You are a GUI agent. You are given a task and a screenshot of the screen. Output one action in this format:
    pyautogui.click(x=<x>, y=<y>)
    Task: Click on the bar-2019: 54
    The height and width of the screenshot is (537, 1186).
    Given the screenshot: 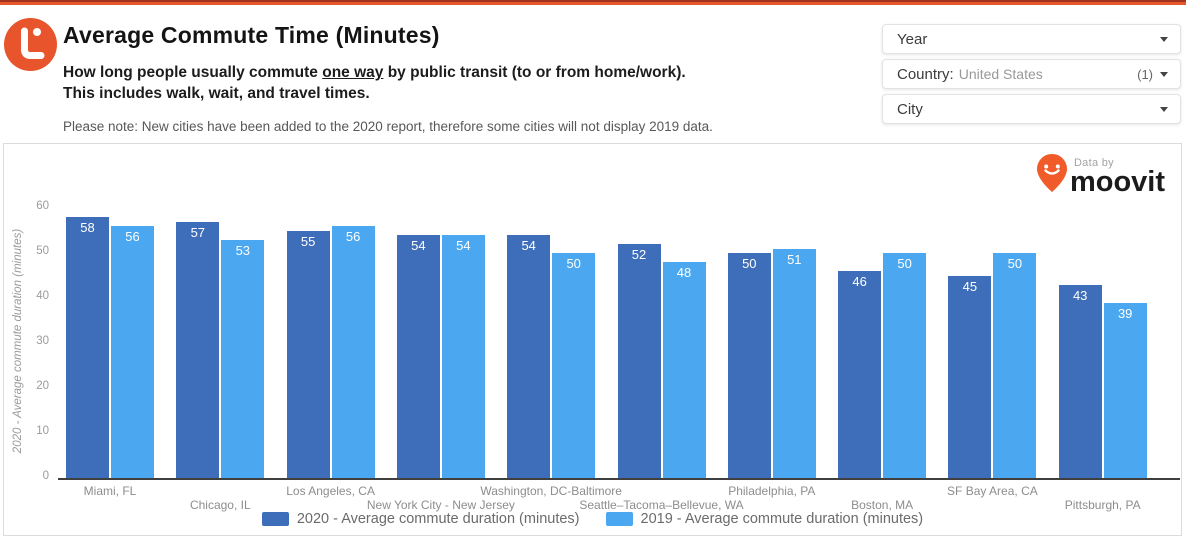 What is the action you would take?
    pyautogui.click(x=463, y=356)
    